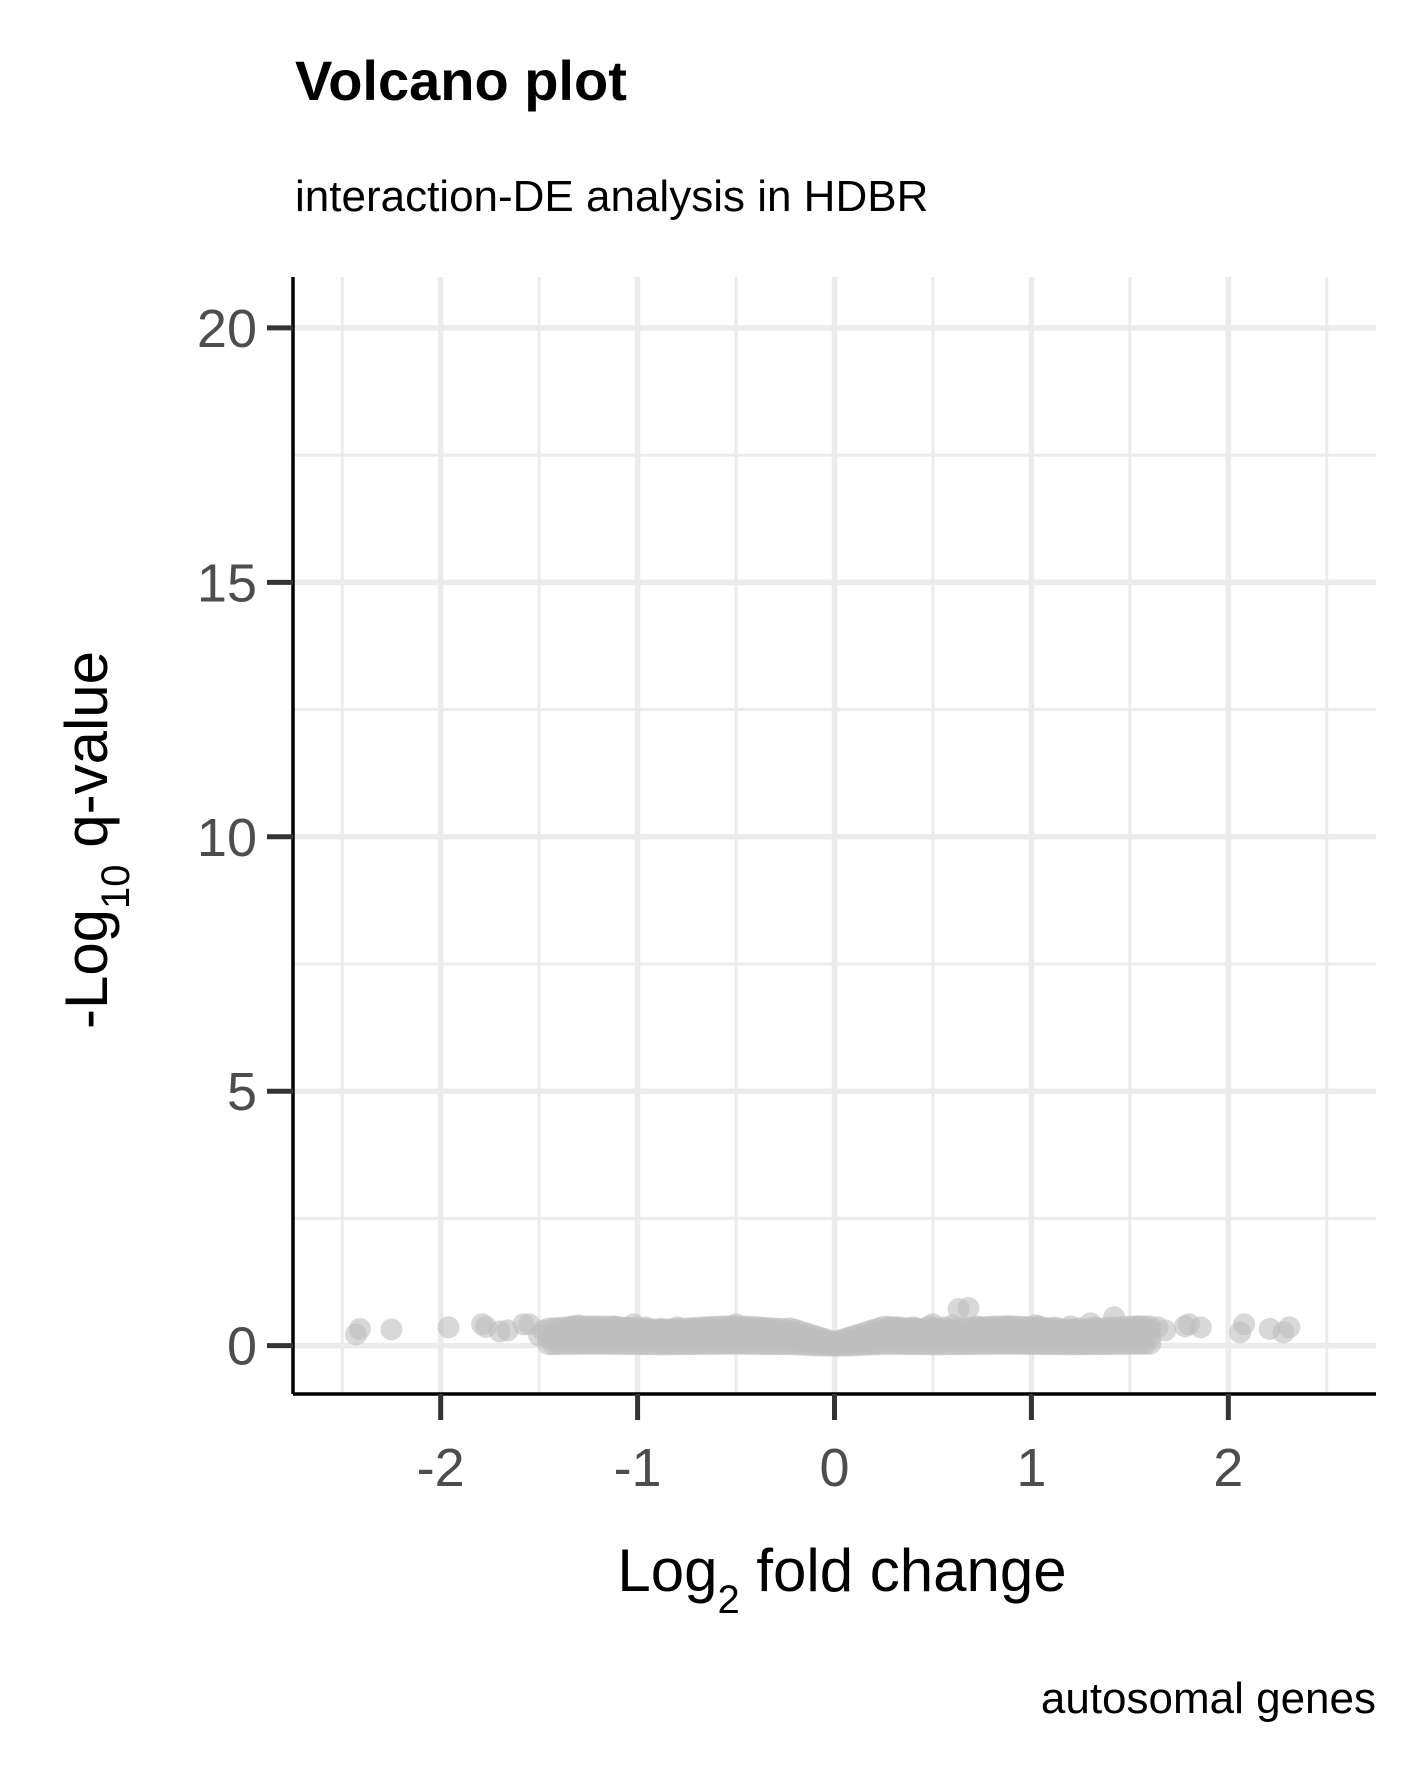 The image size is (1417, 1771). I want to click on data-points, so click(823, 1326).